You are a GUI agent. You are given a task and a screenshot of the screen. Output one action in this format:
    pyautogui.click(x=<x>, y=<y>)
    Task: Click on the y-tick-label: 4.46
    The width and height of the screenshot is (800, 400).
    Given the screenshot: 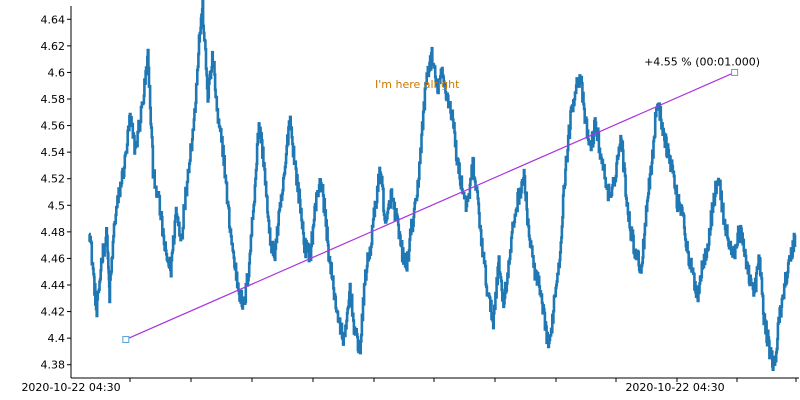 What is the action you would take?
    pyautogui.click(x=53, y=258)
    